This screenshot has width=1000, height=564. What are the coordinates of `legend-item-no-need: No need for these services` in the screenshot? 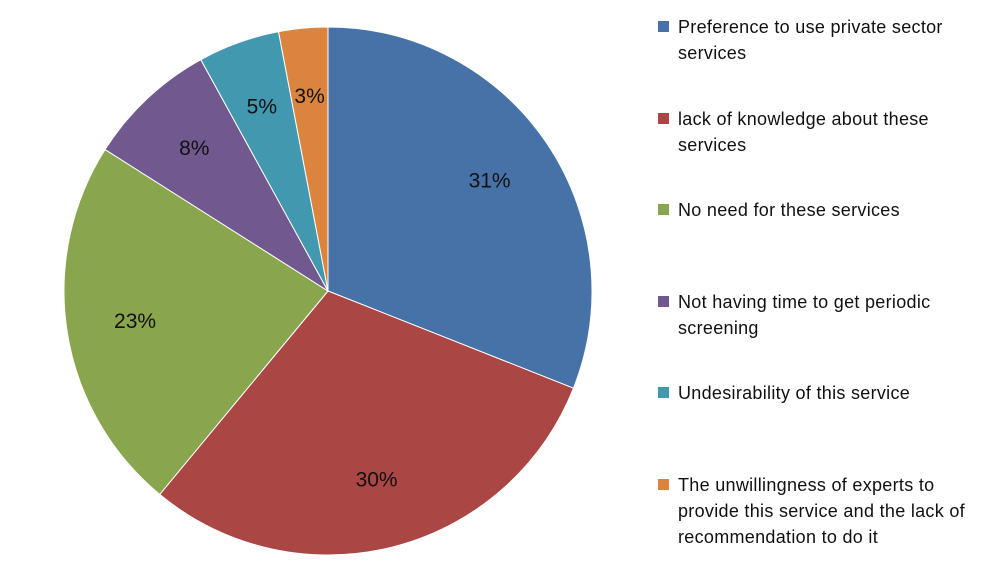 It's located at (779, 210).